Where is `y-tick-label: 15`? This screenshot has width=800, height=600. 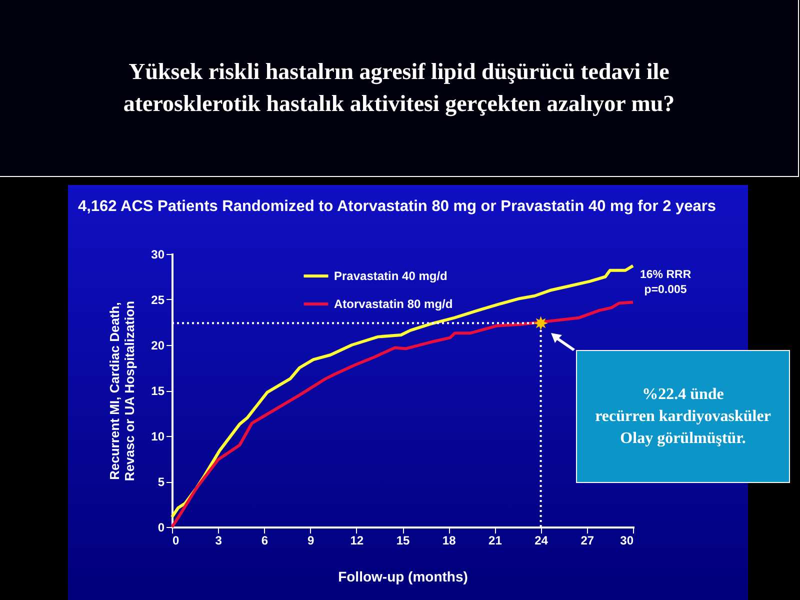
y-tick-label: 15 is located at coordinates (158, 391).